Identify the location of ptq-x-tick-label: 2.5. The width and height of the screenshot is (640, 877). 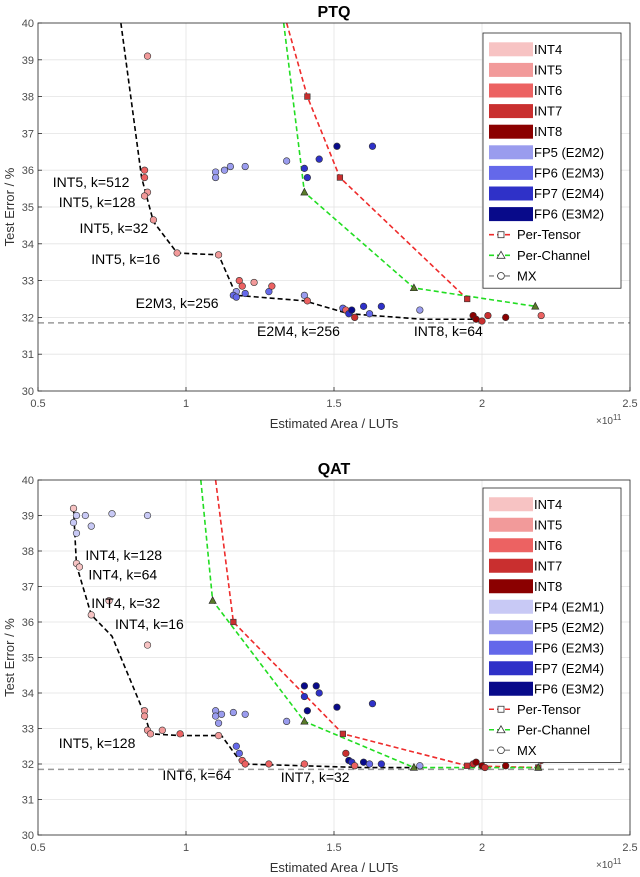
(629, 404).